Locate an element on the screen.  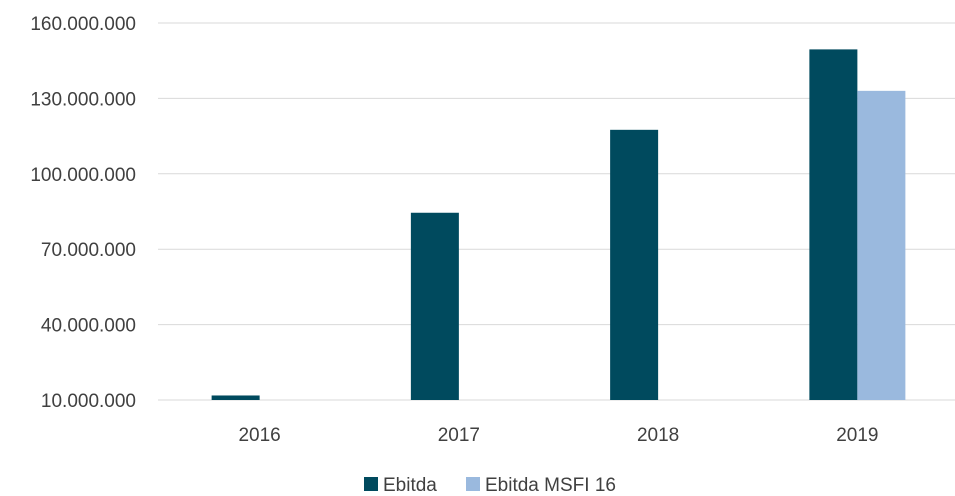
x-axis: 2016 2017 2018 2019 is located at coordinates (558, 435).